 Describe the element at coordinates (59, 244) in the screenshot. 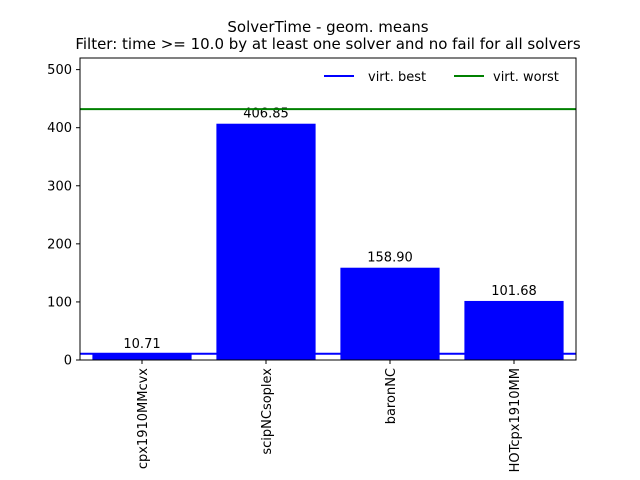

I see `y-tick-label: 200` at that location.